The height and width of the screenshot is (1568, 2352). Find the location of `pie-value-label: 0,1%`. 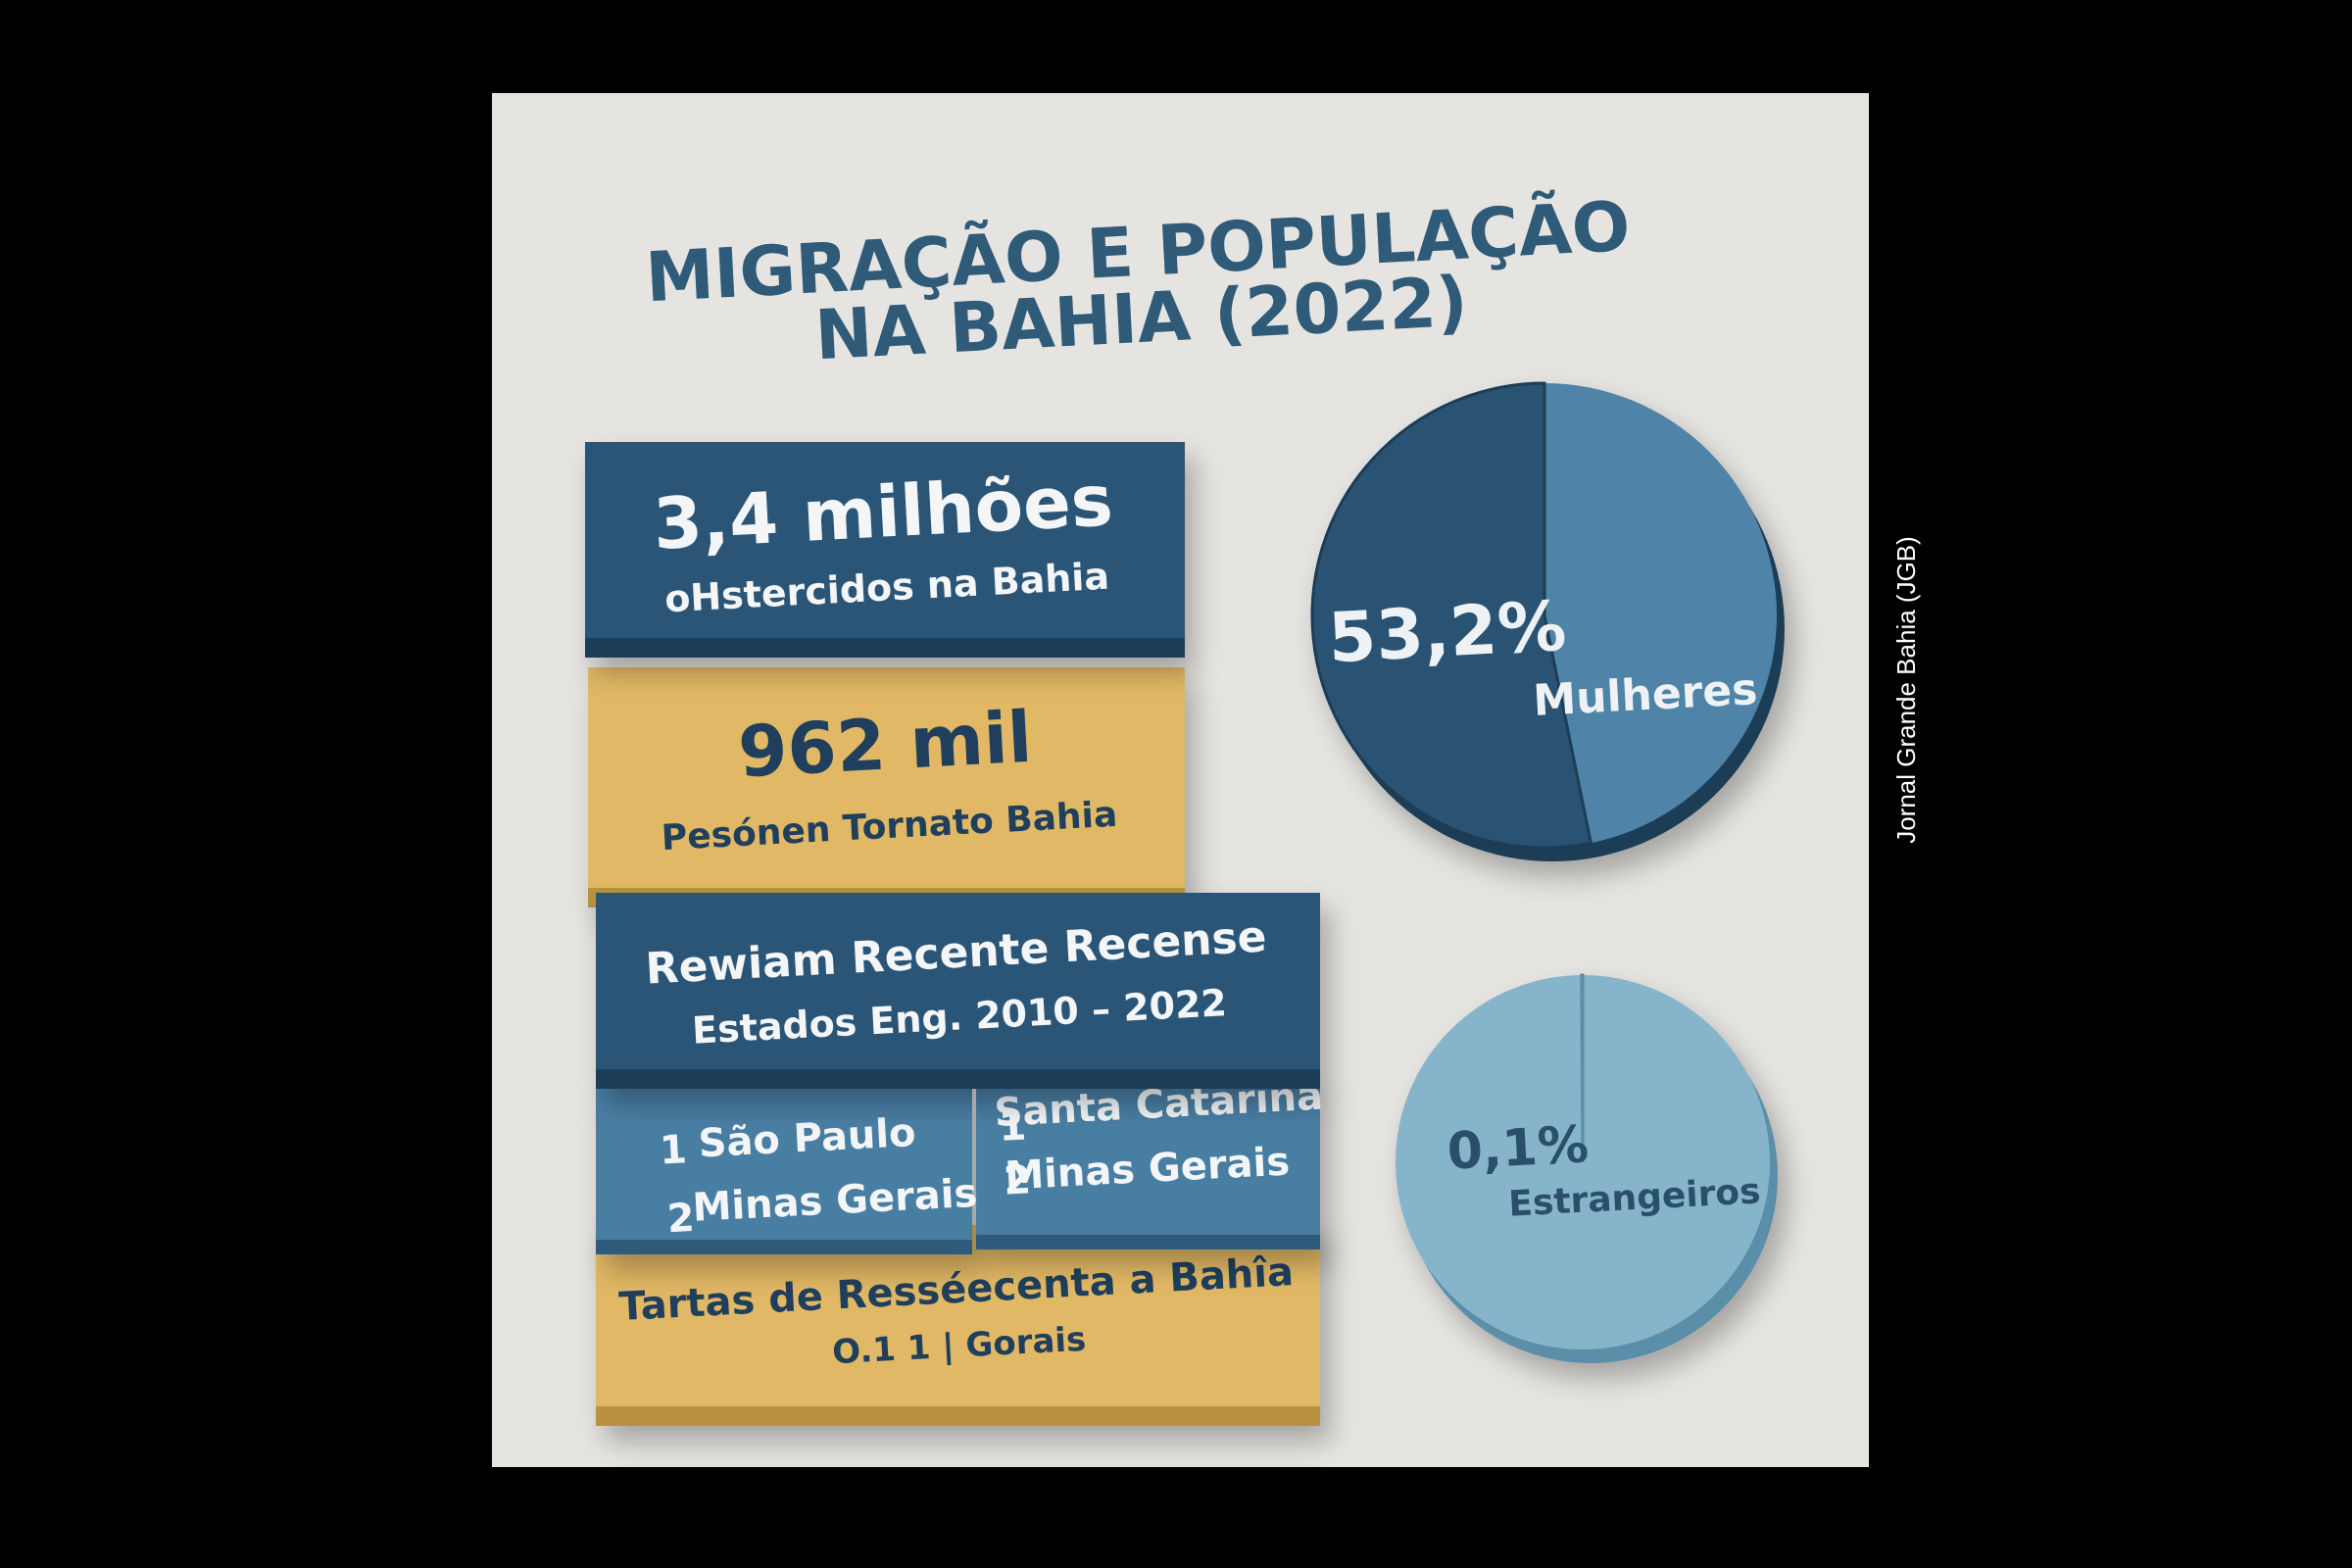

pie-value-label: 0,1% is located at coordinates (1518, 1148).